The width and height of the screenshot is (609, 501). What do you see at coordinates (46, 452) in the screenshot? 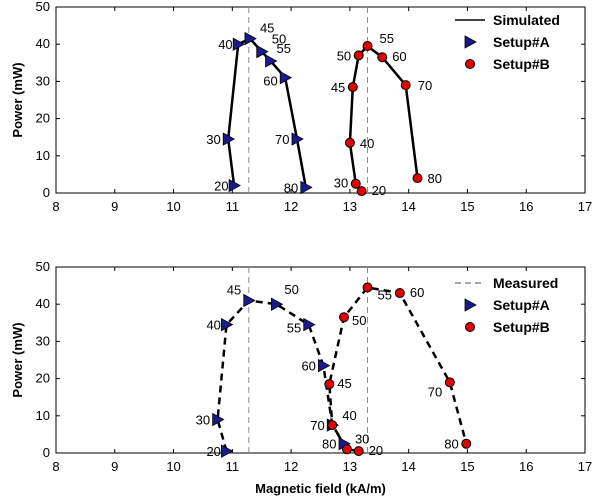
I see `y-tick-label: 0` at bounding box center [46, 452].